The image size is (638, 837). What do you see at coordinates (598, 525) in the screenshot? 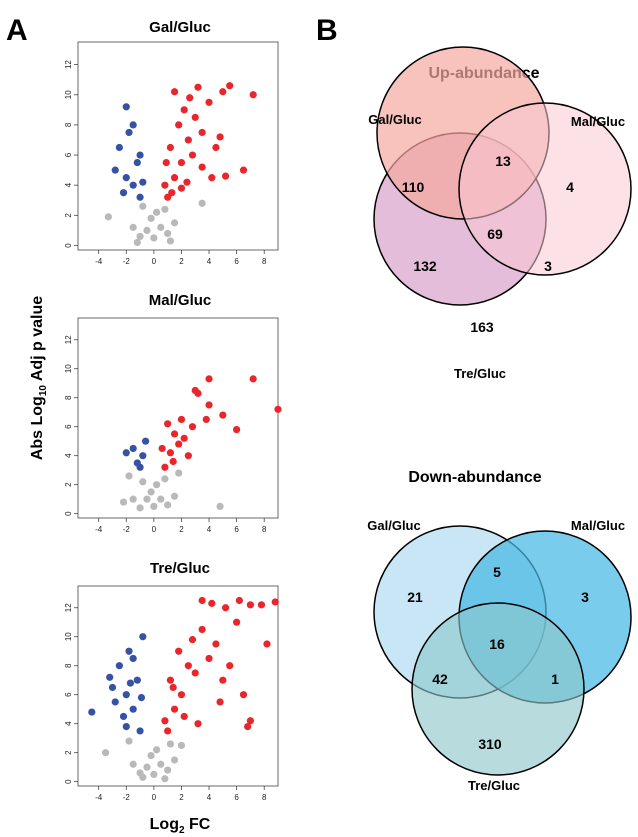
I see `venn-down-label-mal: Mal/Gluc` at bounding box center [598, 525].